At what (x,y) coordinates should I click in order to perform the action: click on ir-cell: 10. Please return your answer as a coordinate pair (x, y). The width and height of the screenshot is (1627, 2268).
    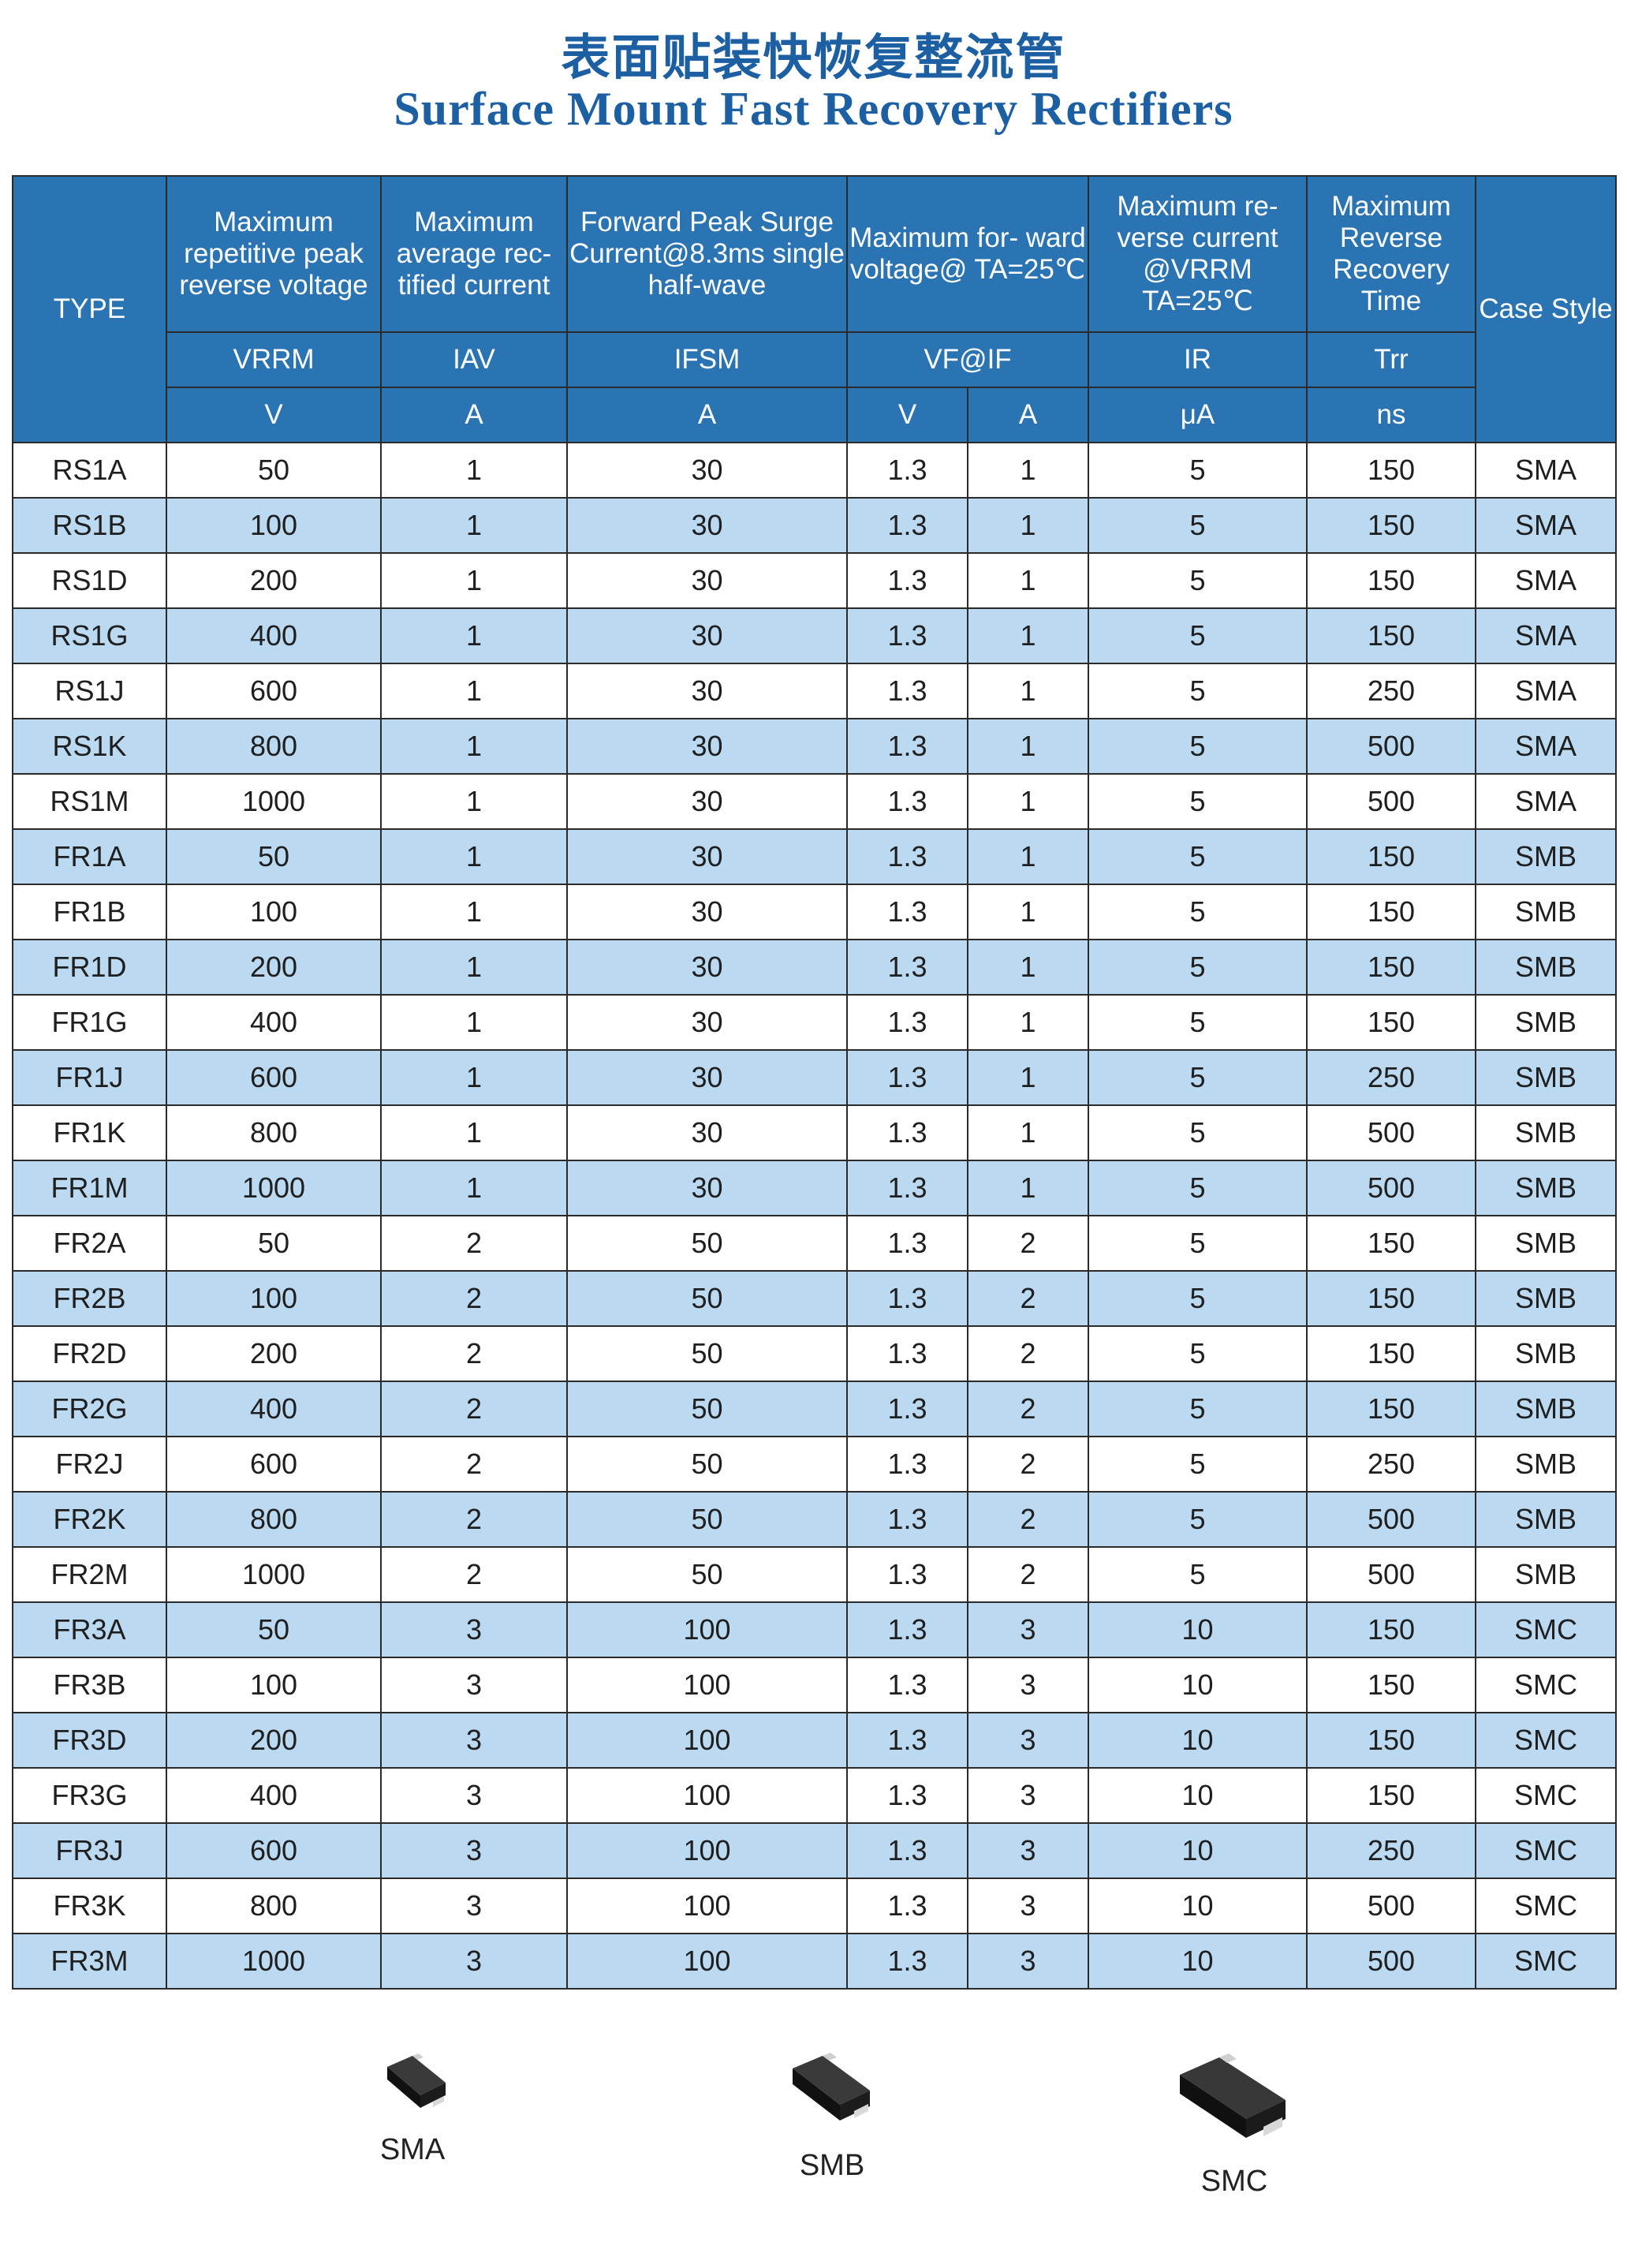
    Looking at the image, I should click on (1198, 1740).